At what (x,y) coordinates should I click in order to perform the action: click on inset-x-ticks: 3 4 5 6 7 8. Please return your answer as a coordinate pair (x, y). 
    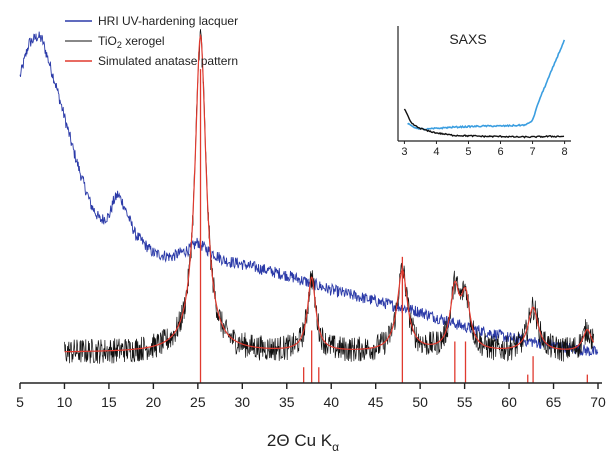
    Looking at the image, I should click on (484, 149).